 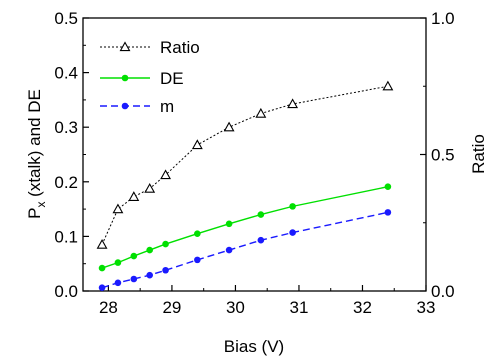 I want to click on x-tick-label: 33, so click(x=426, y=307).